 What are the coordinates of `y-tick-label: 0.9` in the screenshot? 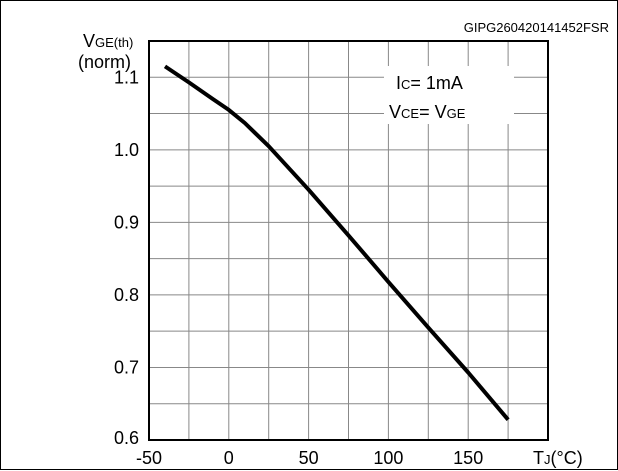 It's located at (126, 222).